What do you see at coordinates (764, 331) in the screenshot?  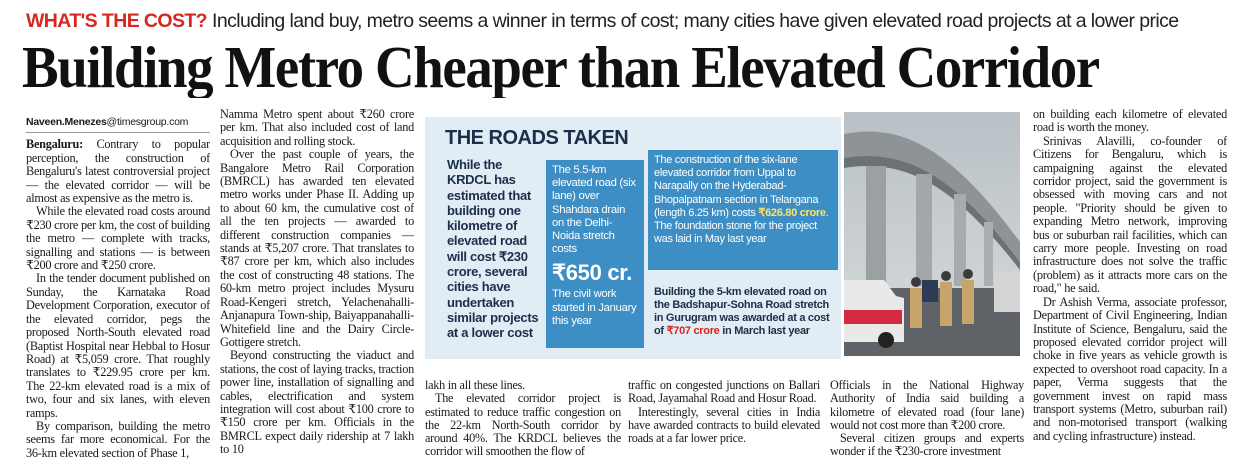 I see `box-text: in March last year` at bounding box center [764, 331].